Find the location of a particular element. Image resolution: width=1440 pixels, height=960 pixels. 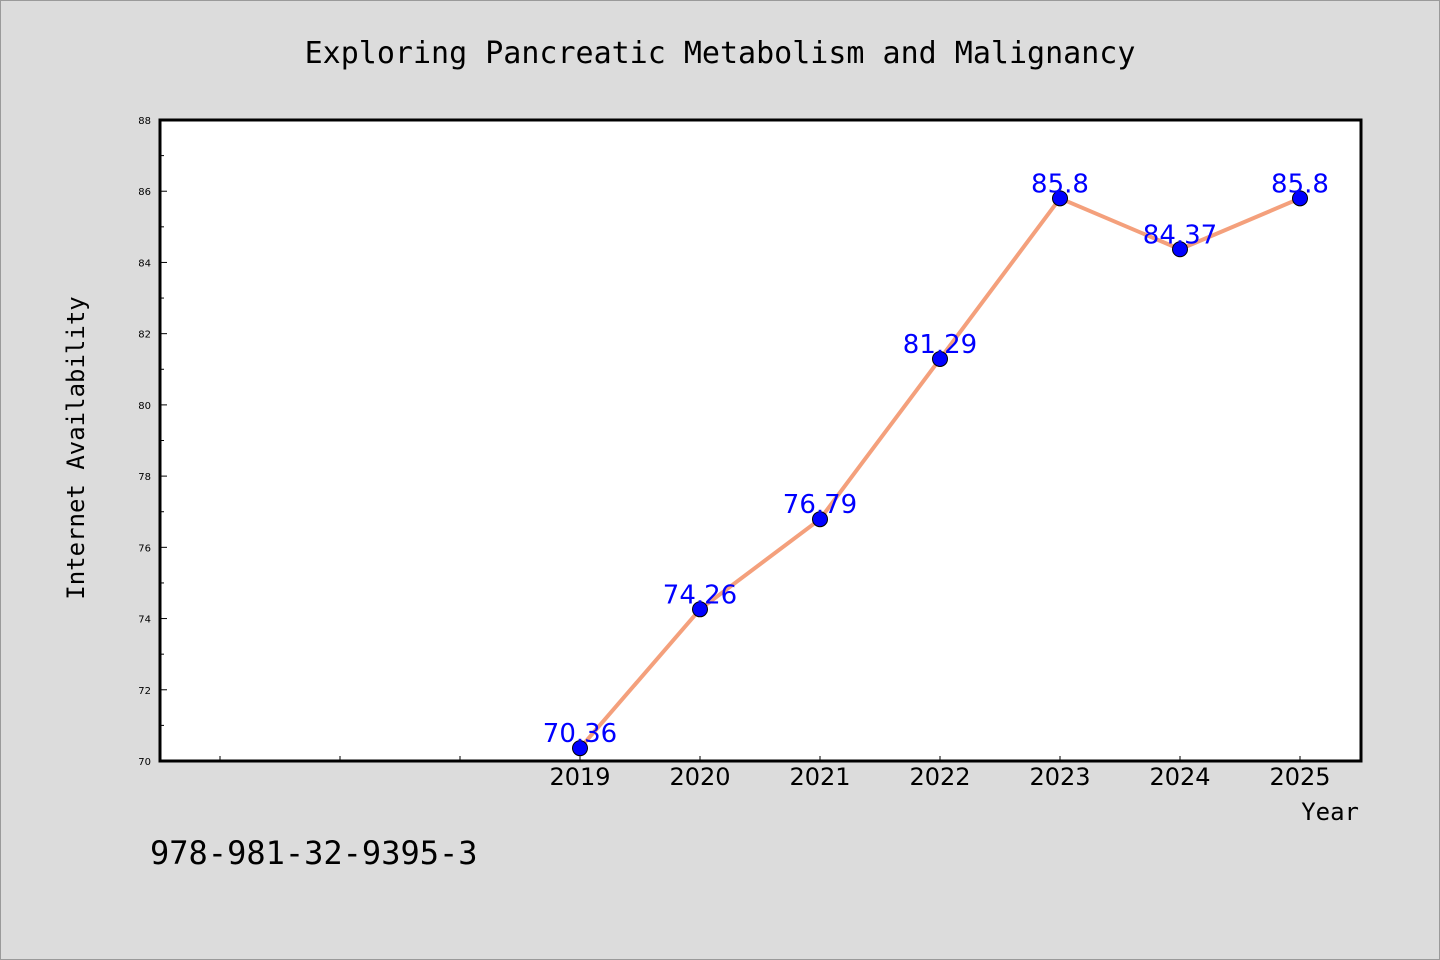

x-tick-label: 2020 is located at coordinates (699, 777).